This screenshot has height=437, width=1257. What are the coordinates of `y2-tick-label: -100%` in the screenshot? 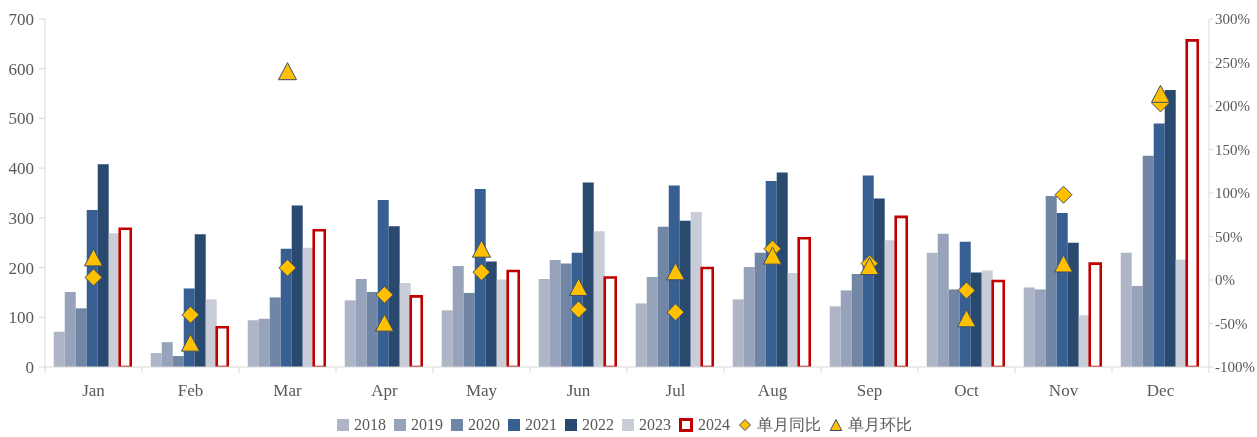 It's located at (1235, 367).